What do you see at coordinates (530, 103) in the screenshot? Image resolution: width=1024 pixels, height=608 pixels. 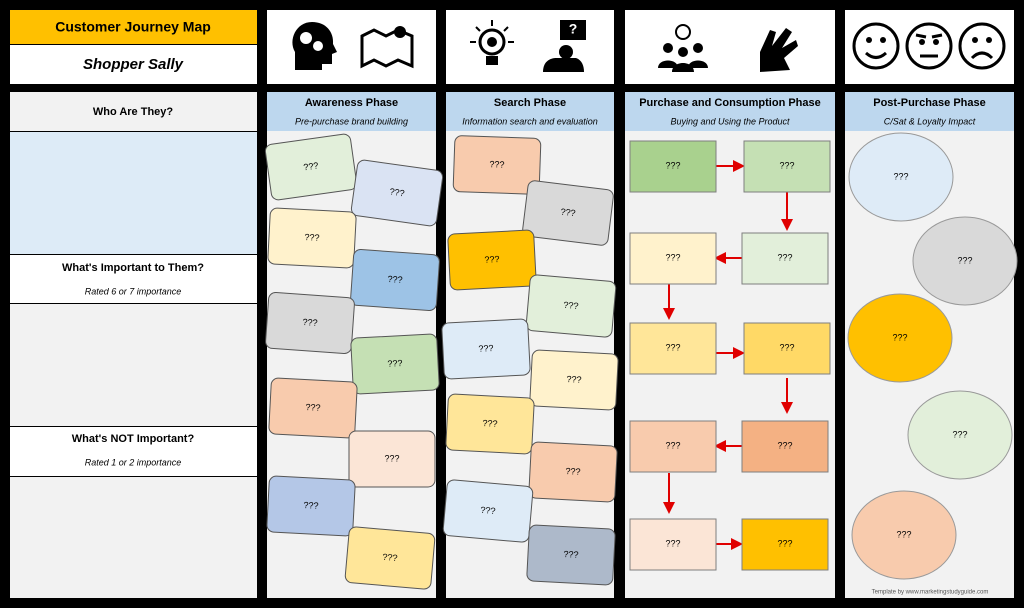 I see `phase-title: Search Phase` at bounding box center [530, 103].